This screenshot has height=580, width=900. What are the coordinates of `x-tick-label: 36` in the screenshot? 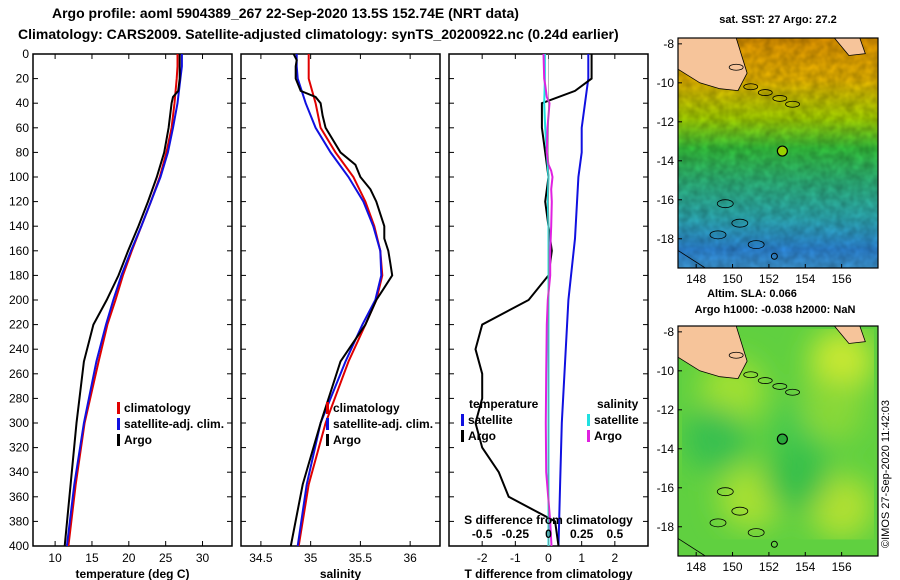 It's located at (410, 558).